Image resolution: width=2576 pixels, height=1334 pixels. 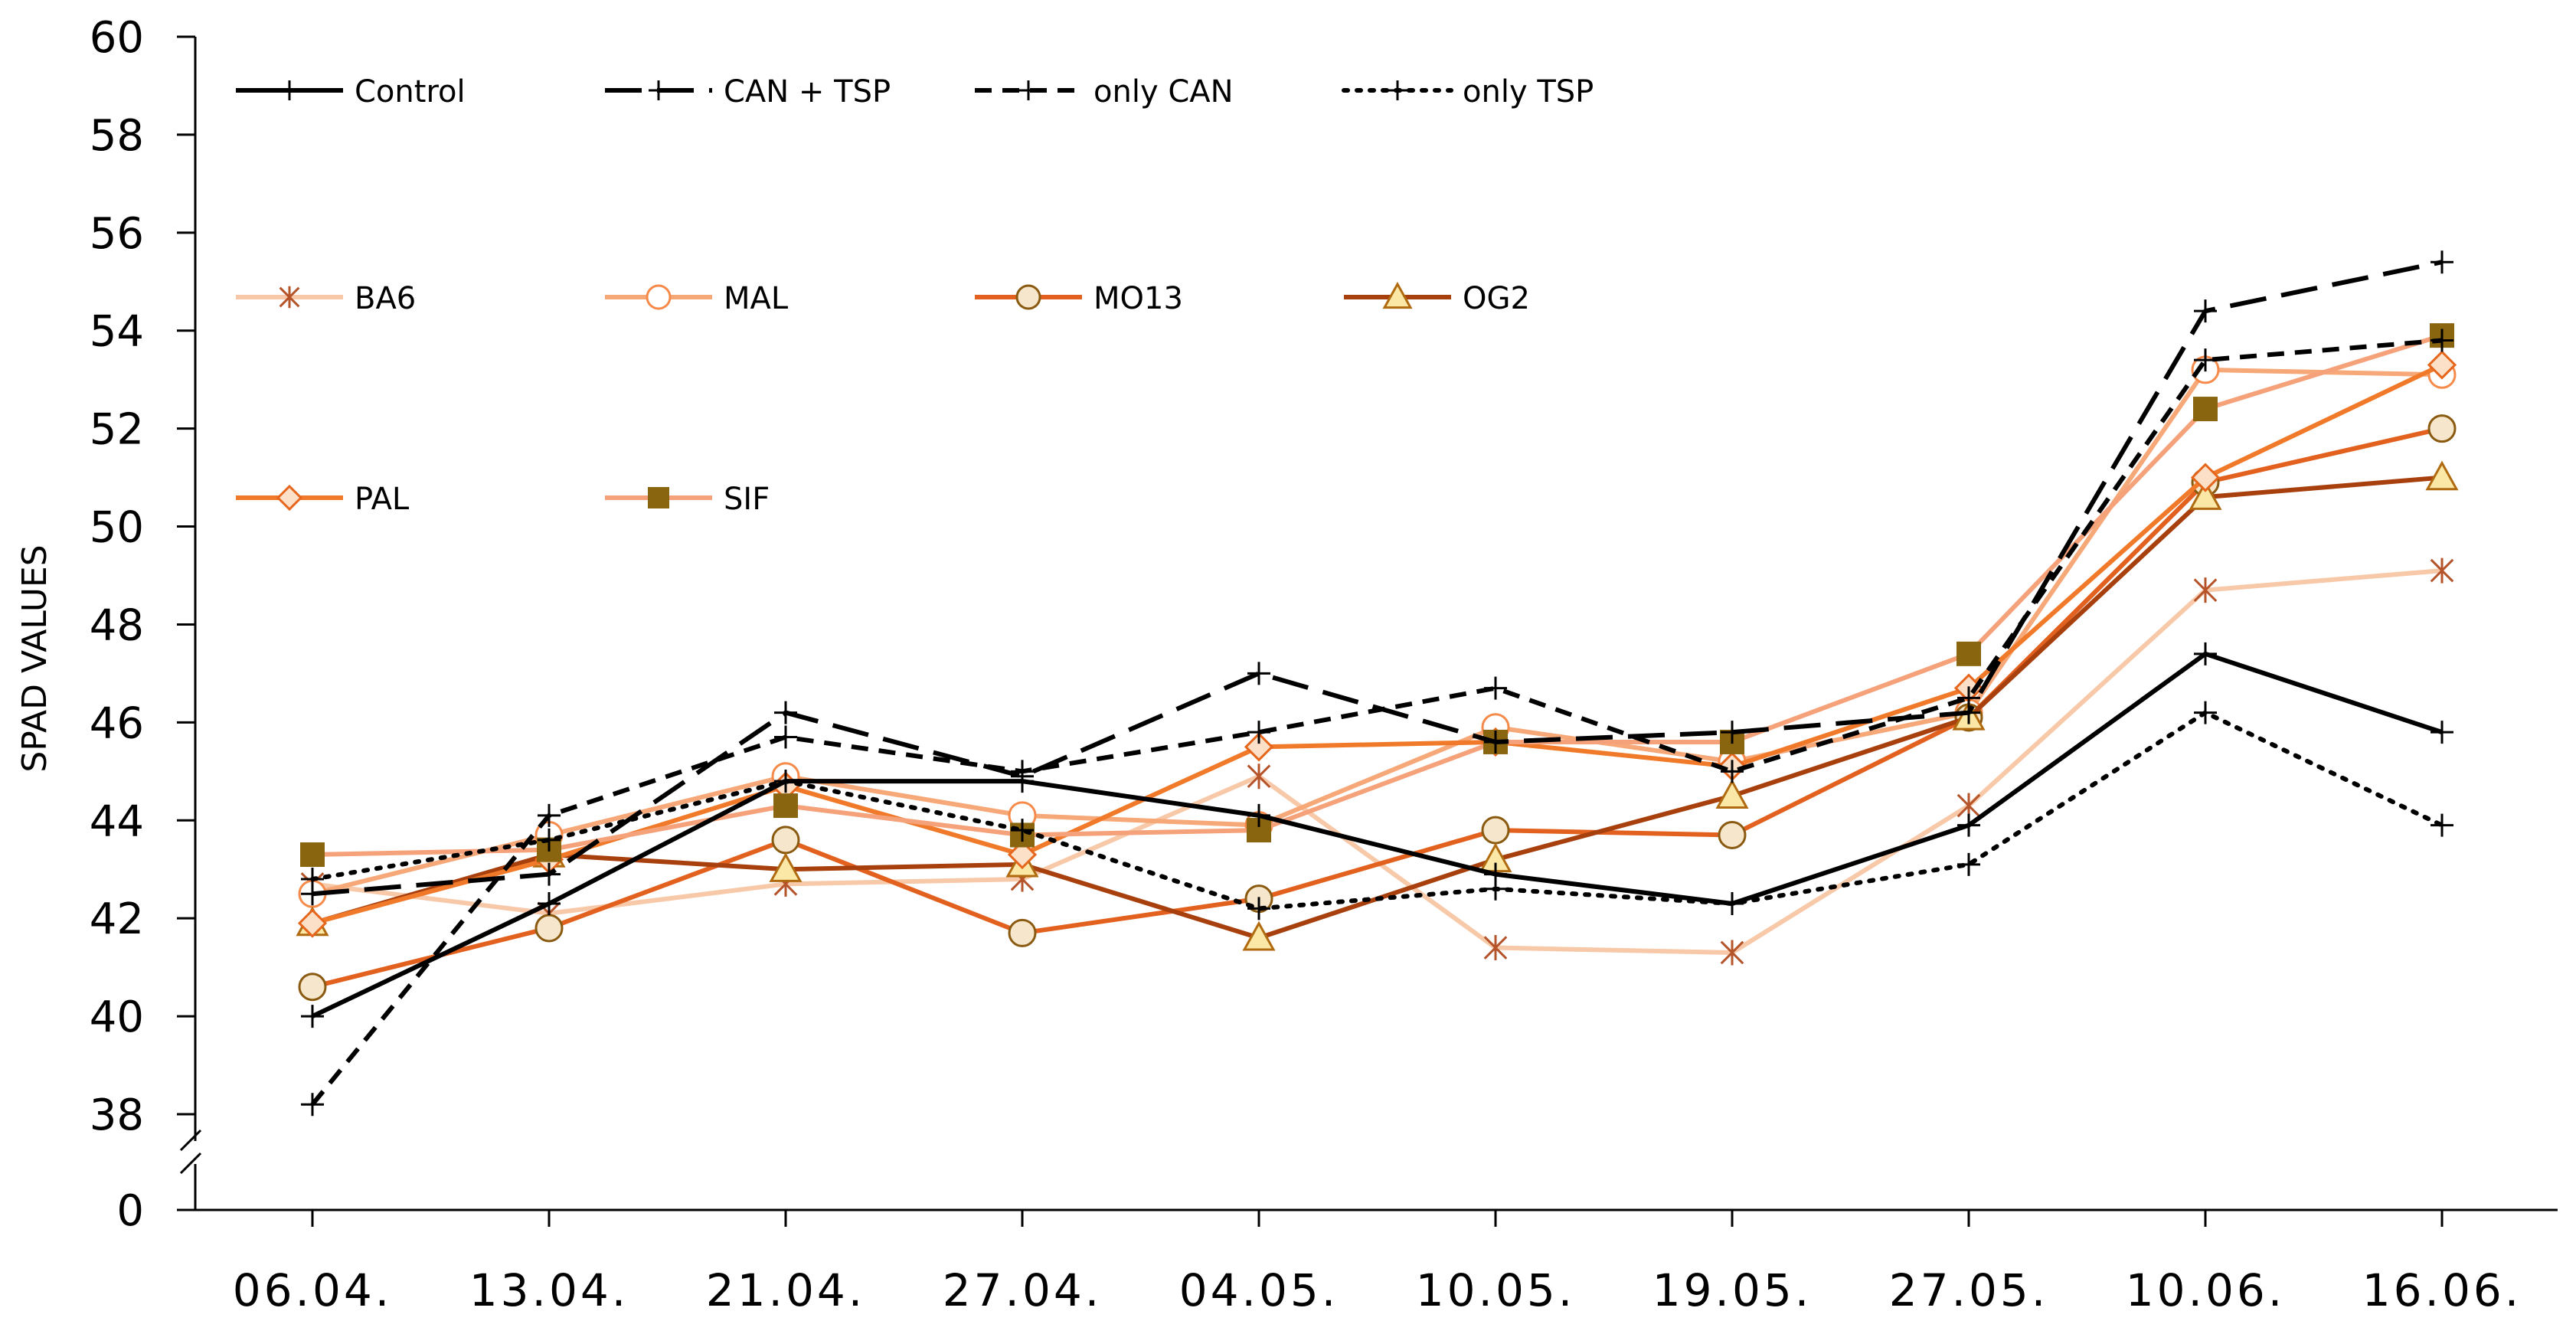 What do you see at coordinates (410, 92) in the screenshot?
I see `legend-label: Control` at bounding box center [410, 92].